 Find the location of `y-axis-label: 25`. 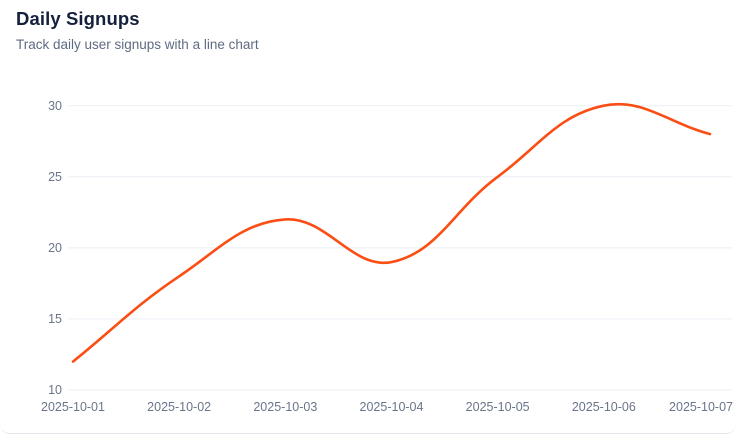

y-axis-label: 25 is located at coordinates (55, 176).